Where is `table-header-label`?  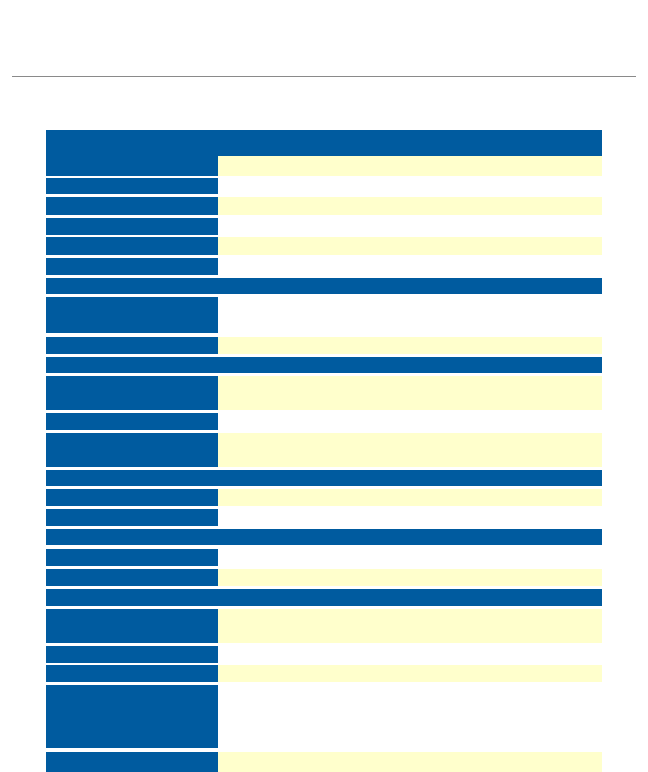 table-header-label is located at coordinates (132, 153).